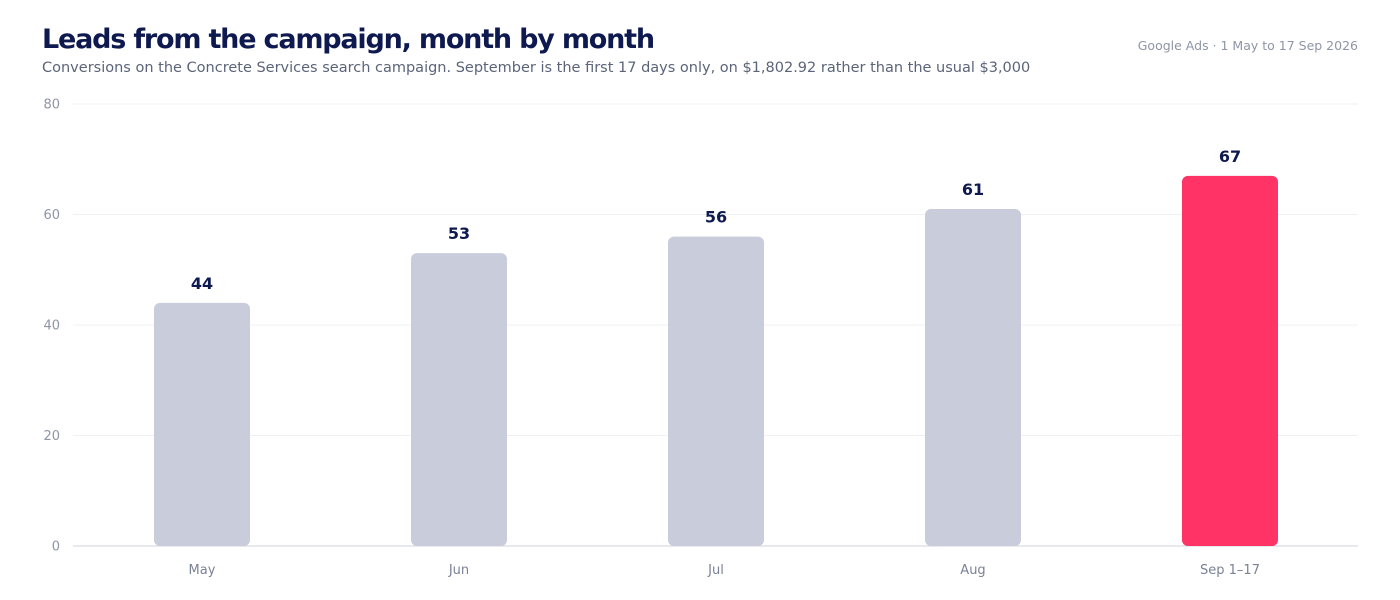 This screenshot has height=600, width=1400. What do you see at coordinates (716, 217) in the screenshot?
I see `data-label: 56` at bounding box center [716, 217].